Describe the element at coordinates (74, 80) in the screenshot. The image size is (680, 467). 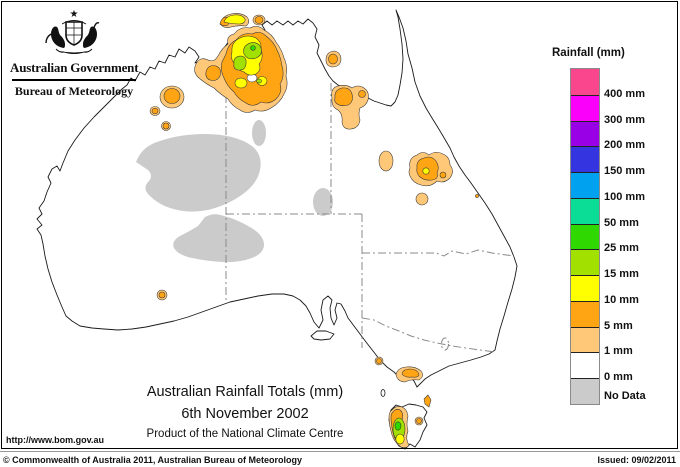
I see `logo-divider` at that location.